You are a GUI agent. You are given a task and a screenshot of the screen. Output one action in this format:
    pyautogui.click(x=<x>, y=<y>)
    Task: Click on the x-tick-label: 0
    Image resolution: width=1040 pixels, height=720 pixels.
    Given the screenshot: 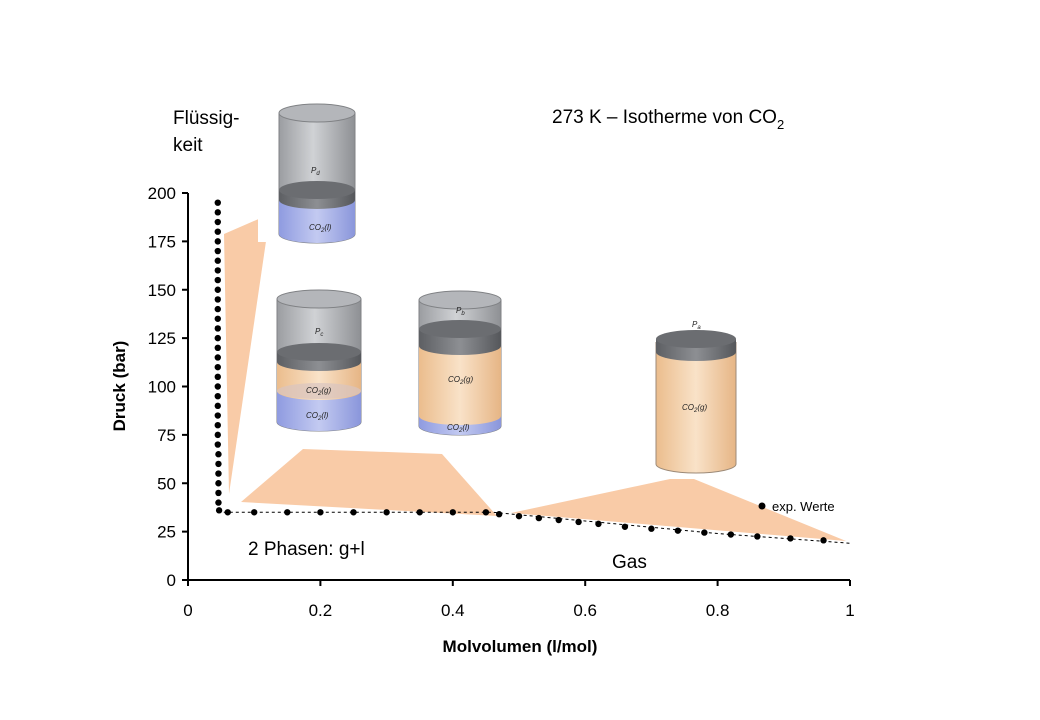 What is the action you would take?
    pyautogui.click(x=187, y=610)
    